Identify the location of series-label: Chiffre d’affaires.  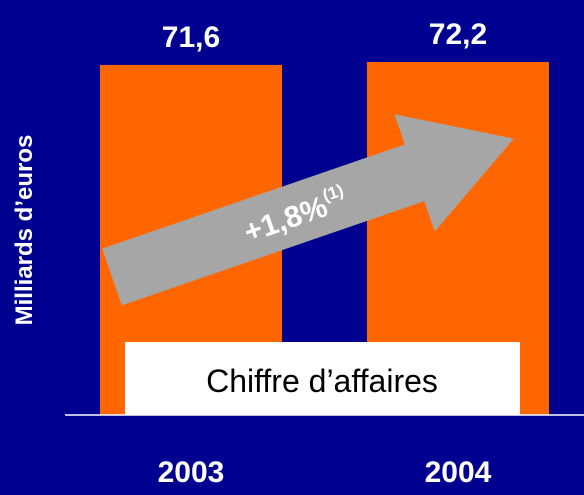
(322, 381).